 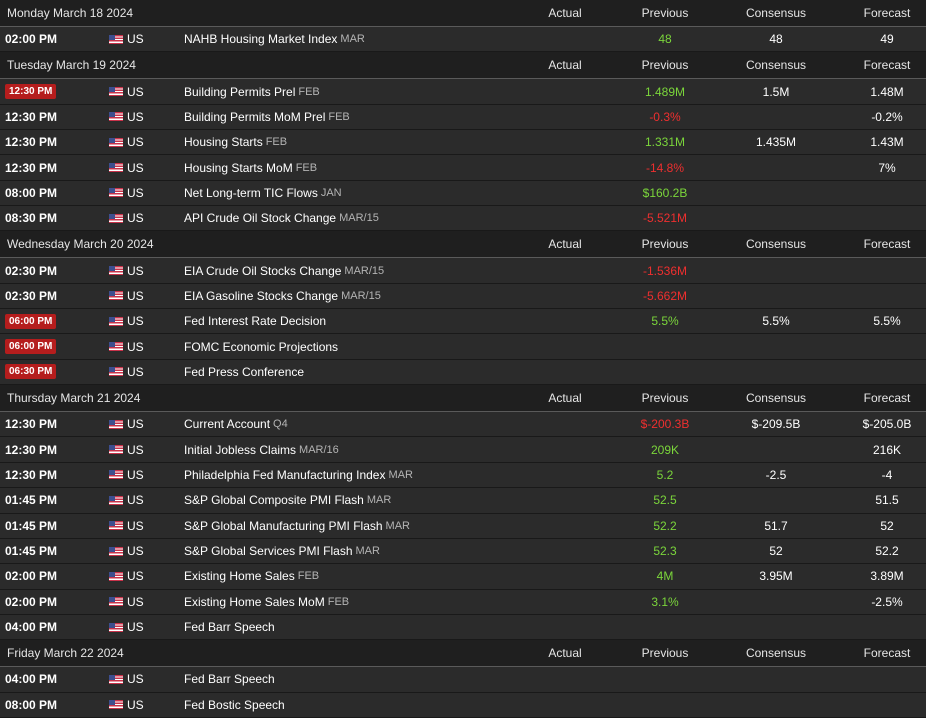 What do you see at coordinates (283, 525) in the screenshot?
I see `event-name: S&P Global Manufacturing PMI Flash` at bounding box center [283, 525].